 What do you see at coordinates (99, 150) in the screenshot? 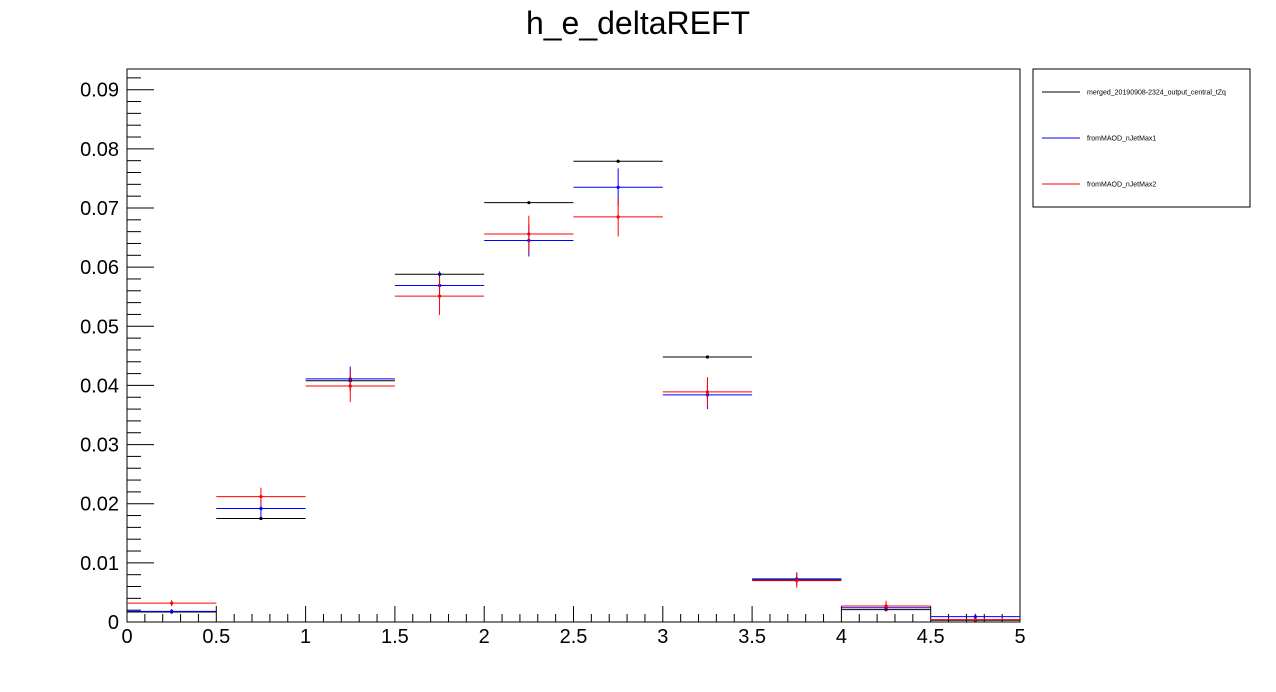
I see `y-tick-label: 0.08` at bounding box center [99, 150].